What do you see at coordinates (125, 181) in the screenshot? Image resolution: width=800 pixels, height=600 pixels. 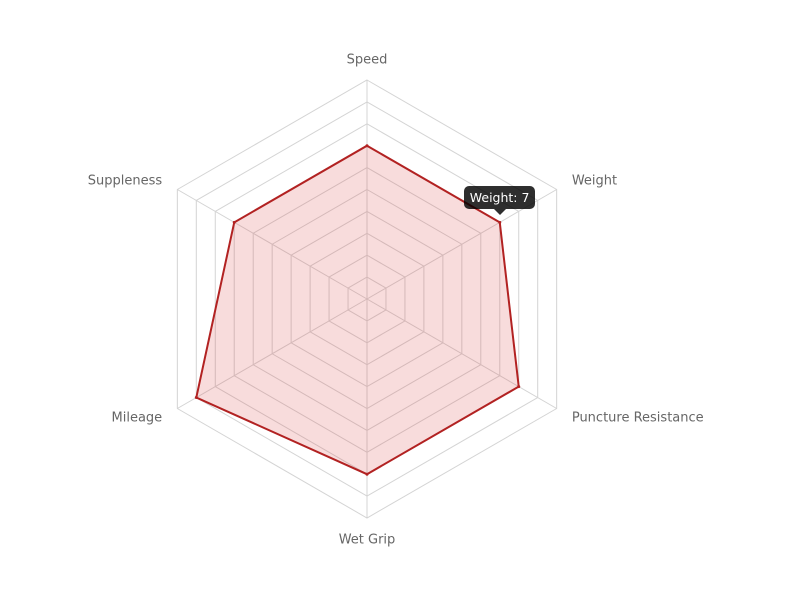 I see `axis-label: Suppleness` at bounding box center [125, 181].